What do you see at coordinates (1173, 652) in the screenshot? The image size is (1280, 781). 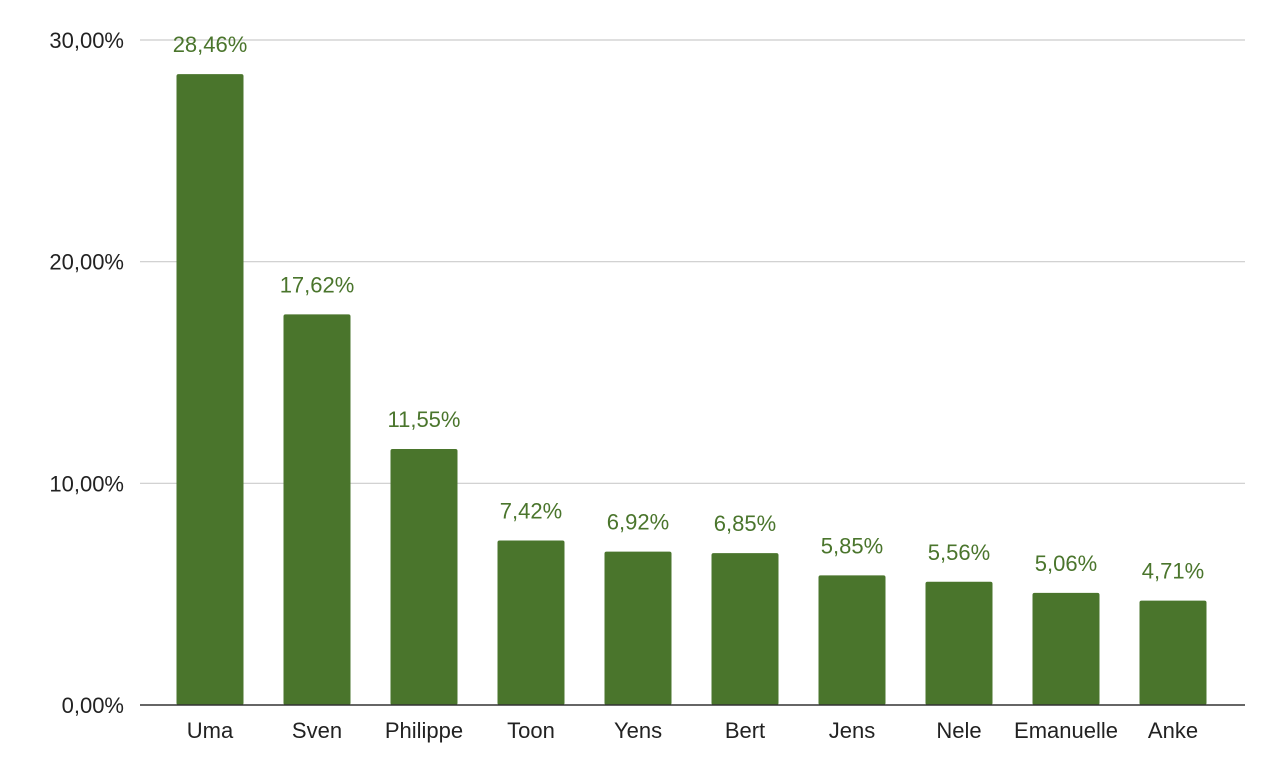 I see `bar-anke` at bounding box center [1173, 652].